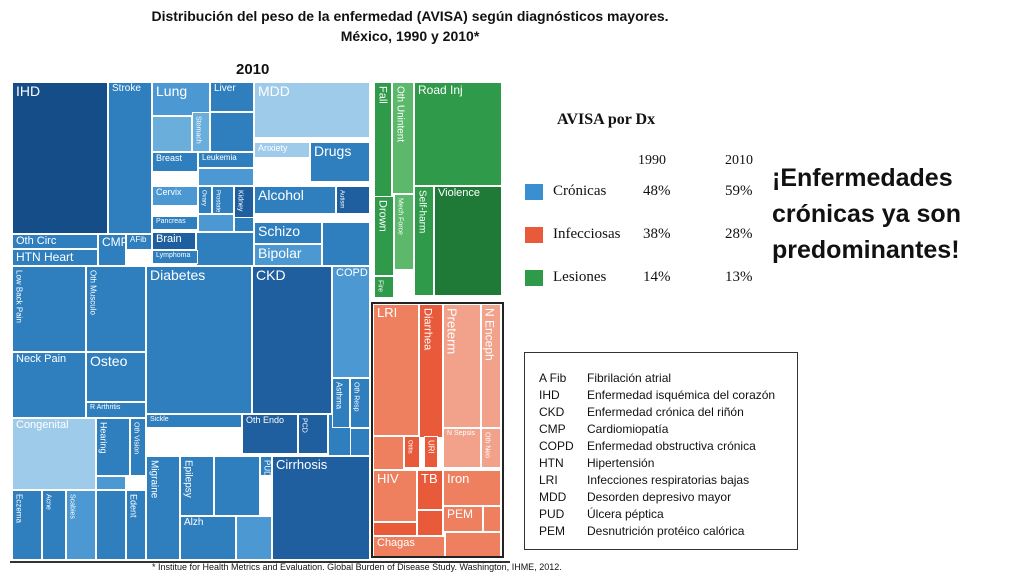 The height and width of the screenshot is (576, 1024). I want to click on treemap-cell-breast: Breast, so click(175, 162).